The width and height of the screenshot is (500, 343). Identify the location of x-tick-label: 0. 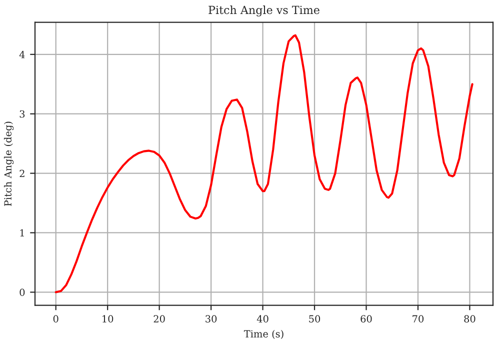
(55, 319).